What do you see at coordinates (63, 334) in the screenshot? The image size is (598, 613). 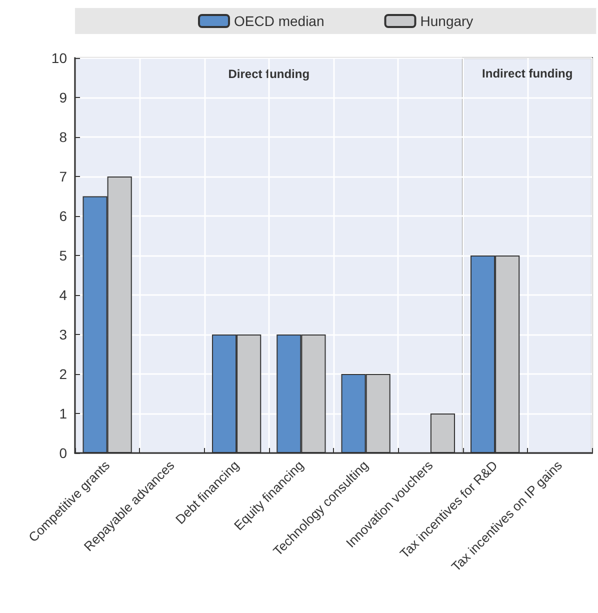 I see `y-tick-label: 3` at bounding box center [63, 334].